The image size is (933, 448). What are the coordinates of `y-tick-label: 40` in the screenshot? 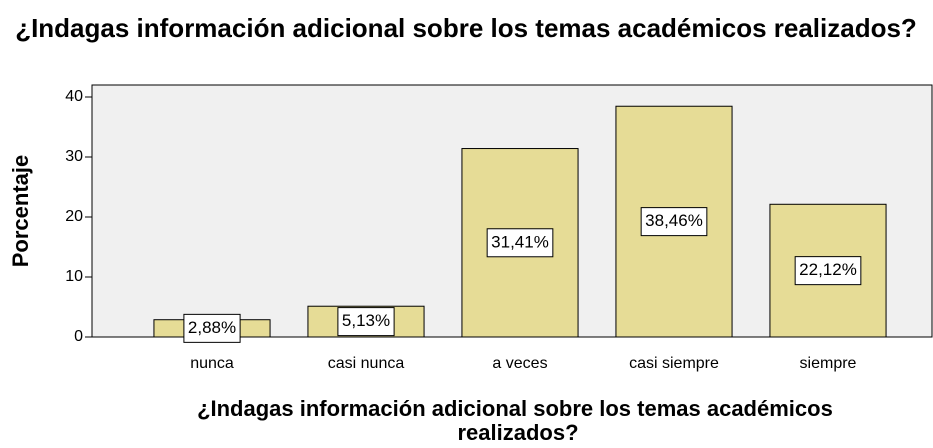 It's located at (74, 96).